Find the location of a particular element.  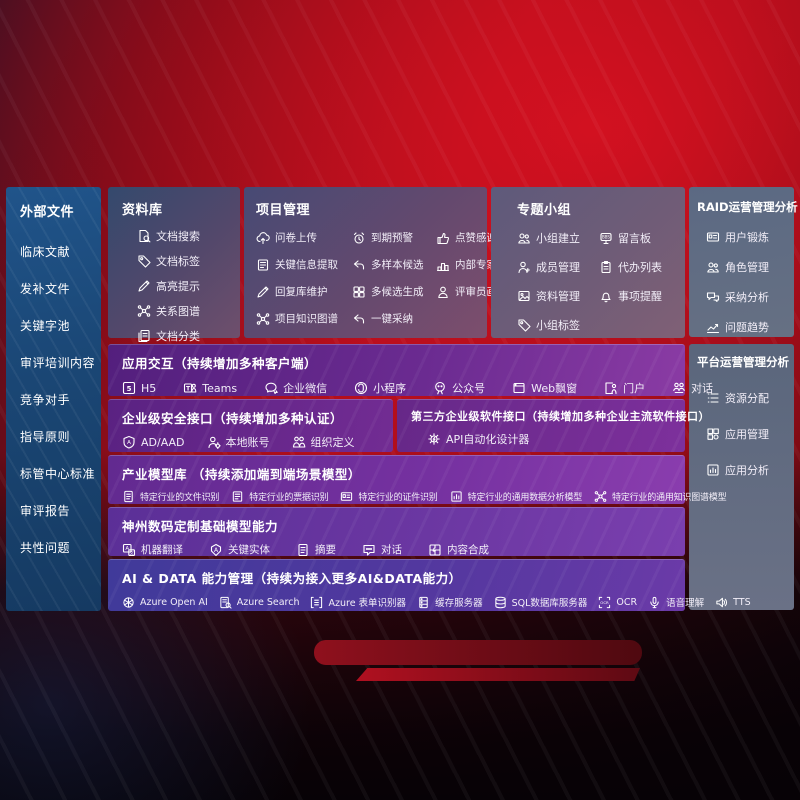

portal-icon is located at coordinates (611, 388).